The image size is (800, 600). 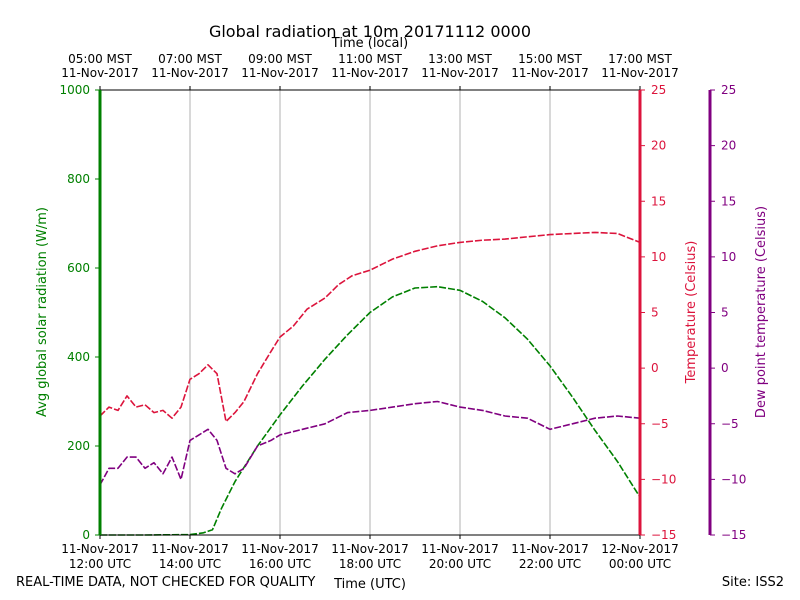 What do you see at coordinates (725, 368) in the screenshot?
I see `dewpoint-tick-label: 0` at bounding box center [725, 368].